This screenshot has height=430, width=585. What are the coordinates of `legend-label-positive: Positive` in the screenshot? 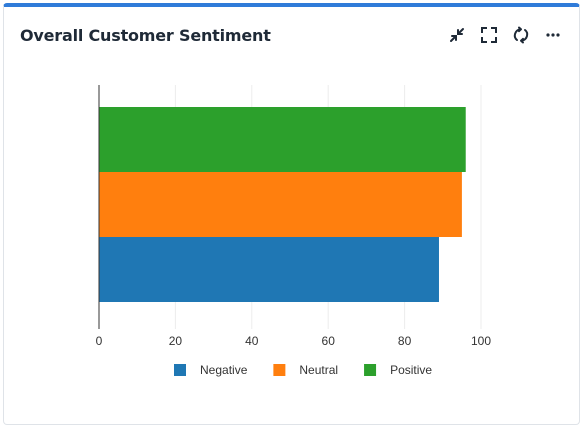 It's located at (411, 370).